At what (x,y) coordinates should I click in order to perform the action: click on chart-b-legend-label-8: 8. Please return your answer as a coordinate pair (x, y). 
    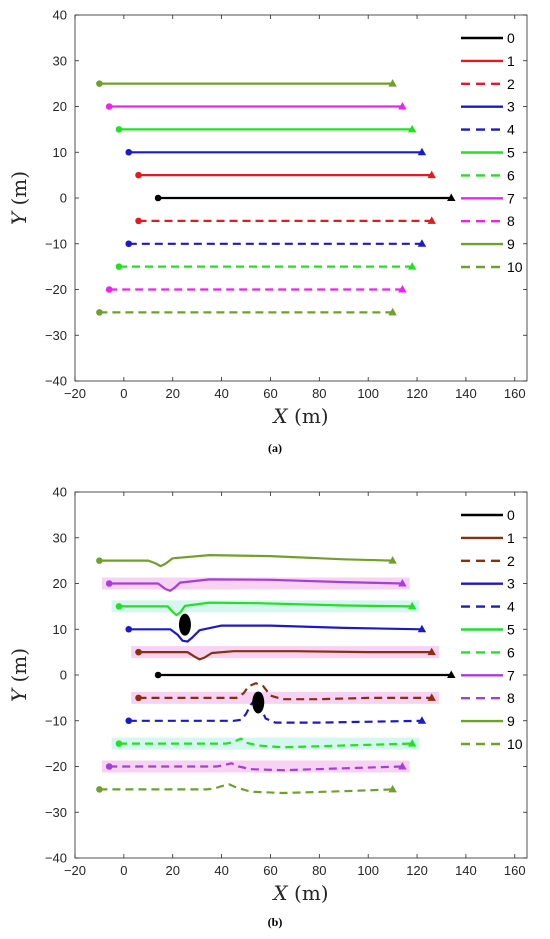
    Looking at the image, I should click on (511, 698).